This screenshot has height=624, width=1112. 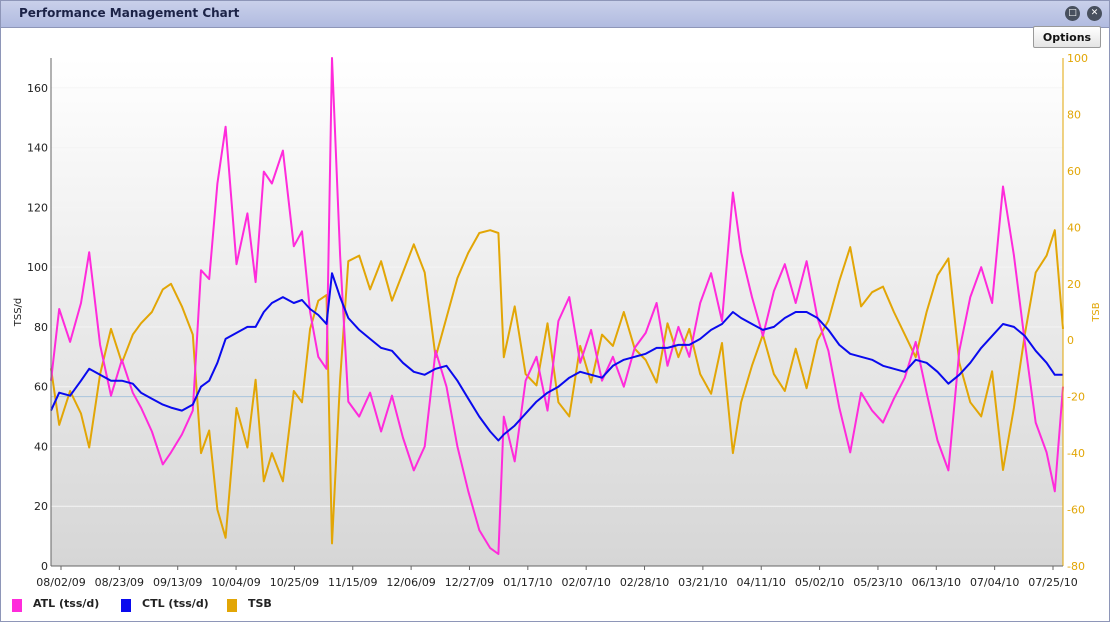 I want to click on x-tick-label: 12/06/09, so click(x=410, y=582).